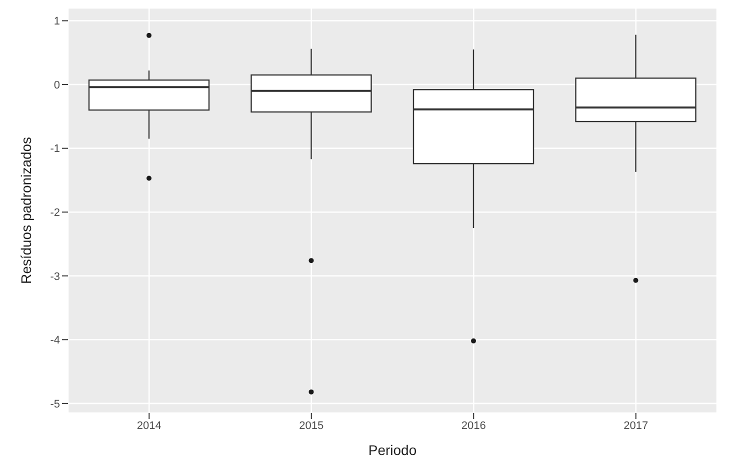 Image resolution: width=730 pixels, height=465 pixels. What do you see at coordinates (55, 340) in the screenshot?
I see `y-tick-label: -4` at bounding box center [55, 340].